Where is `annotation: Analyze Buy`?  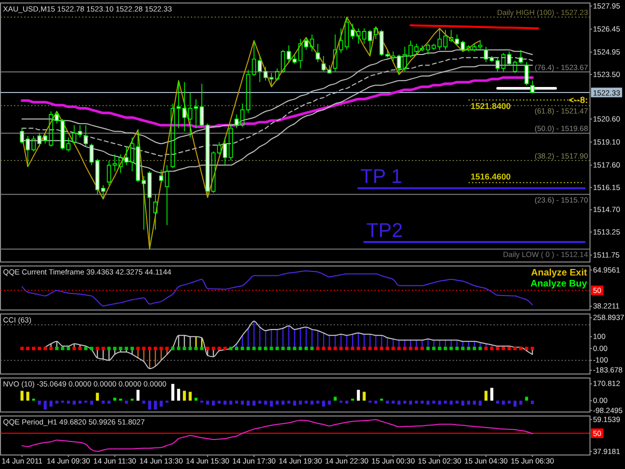
annotation: Analyze Buy is located at coordinates (559, 284).